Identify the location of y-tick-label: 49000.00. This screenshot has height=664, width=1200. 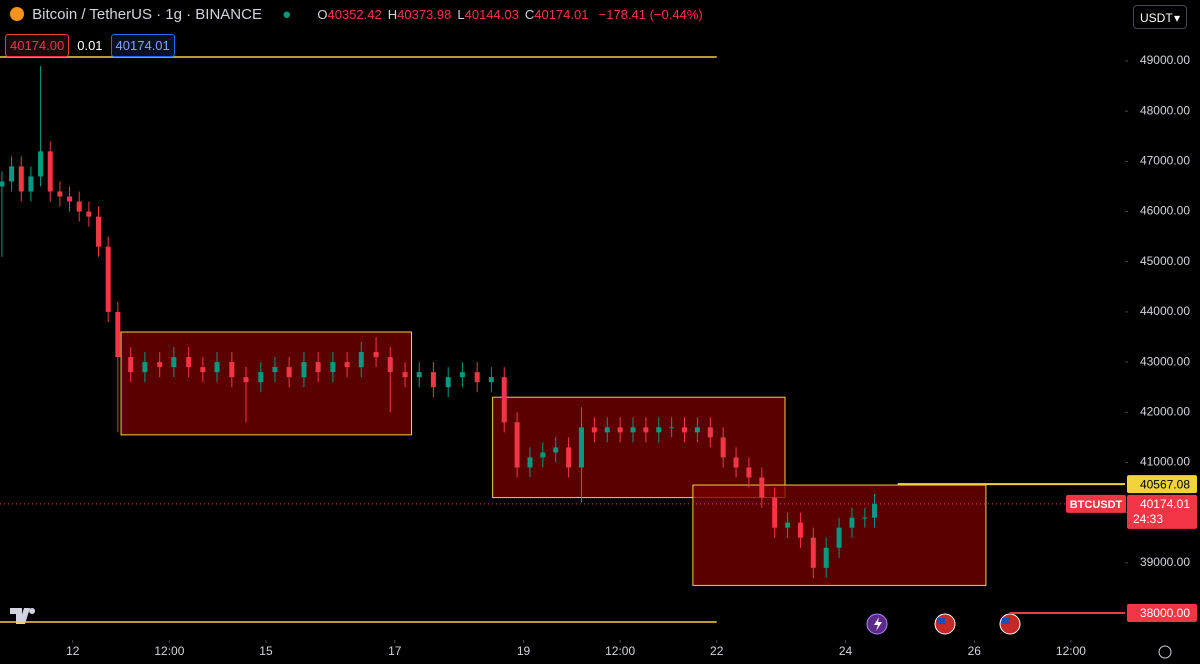
(1165, 60).